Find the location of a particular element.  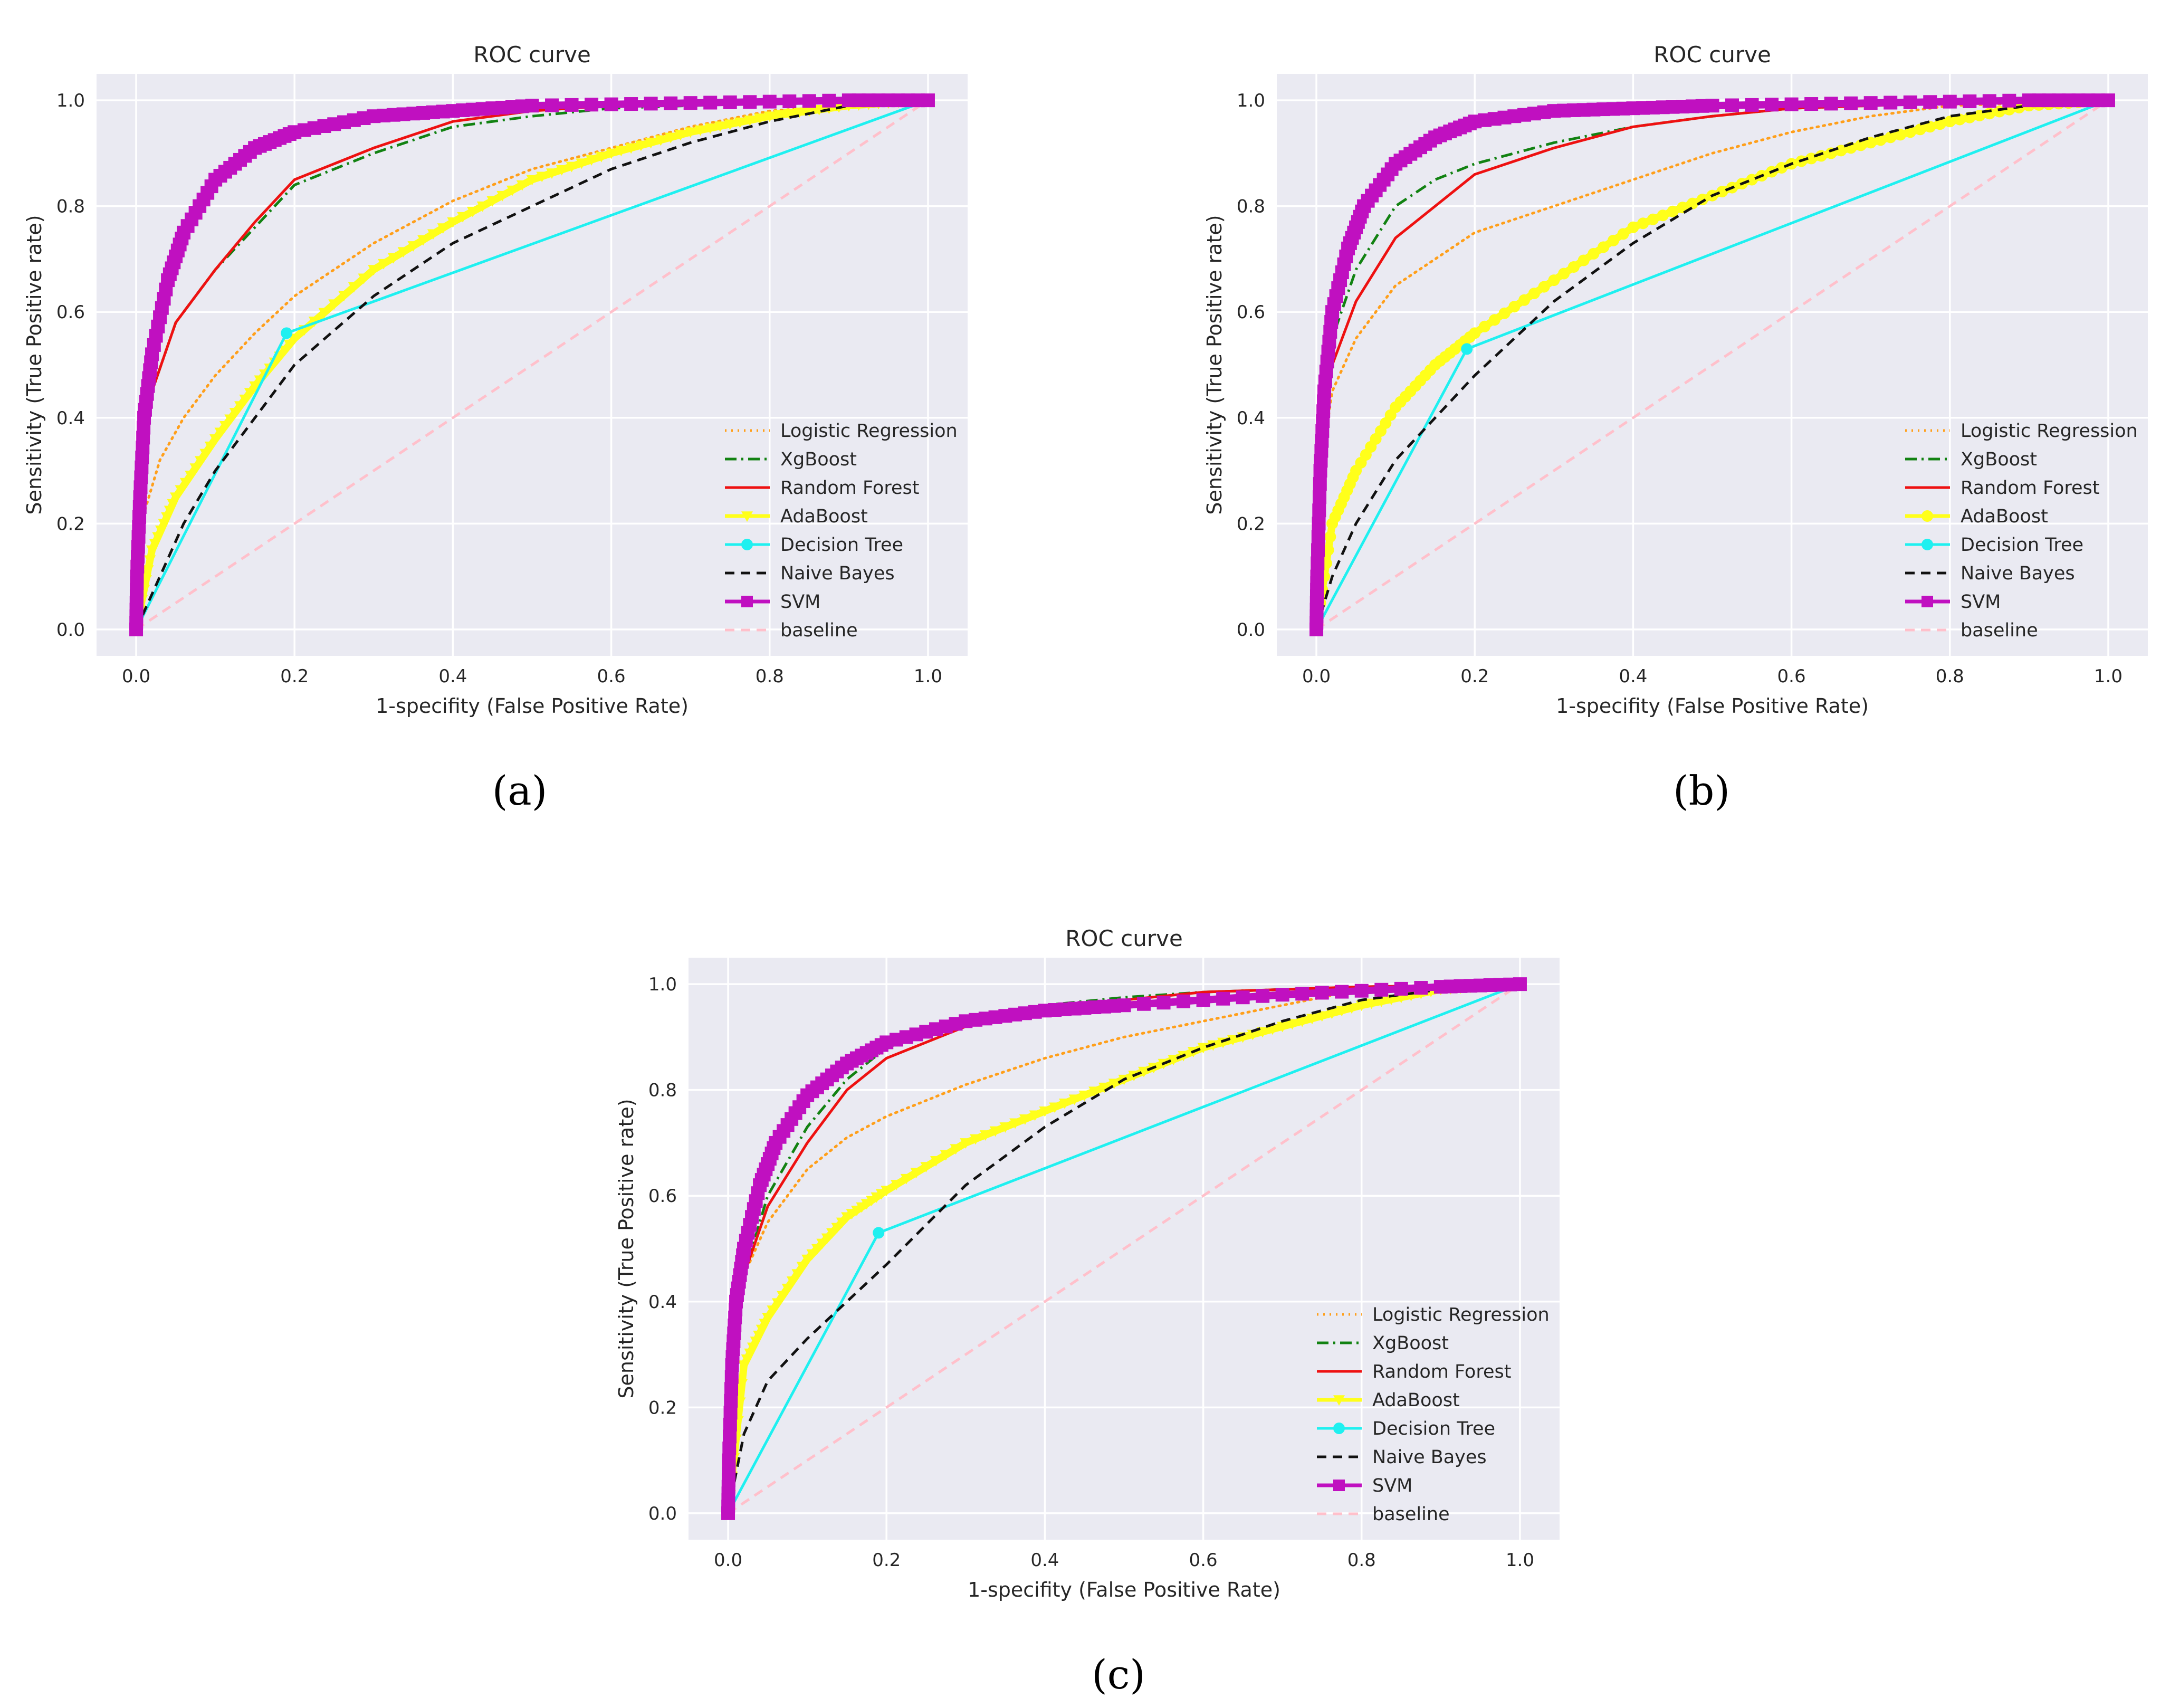

chart-title: ROC curve is located at coordinates (532, 55).